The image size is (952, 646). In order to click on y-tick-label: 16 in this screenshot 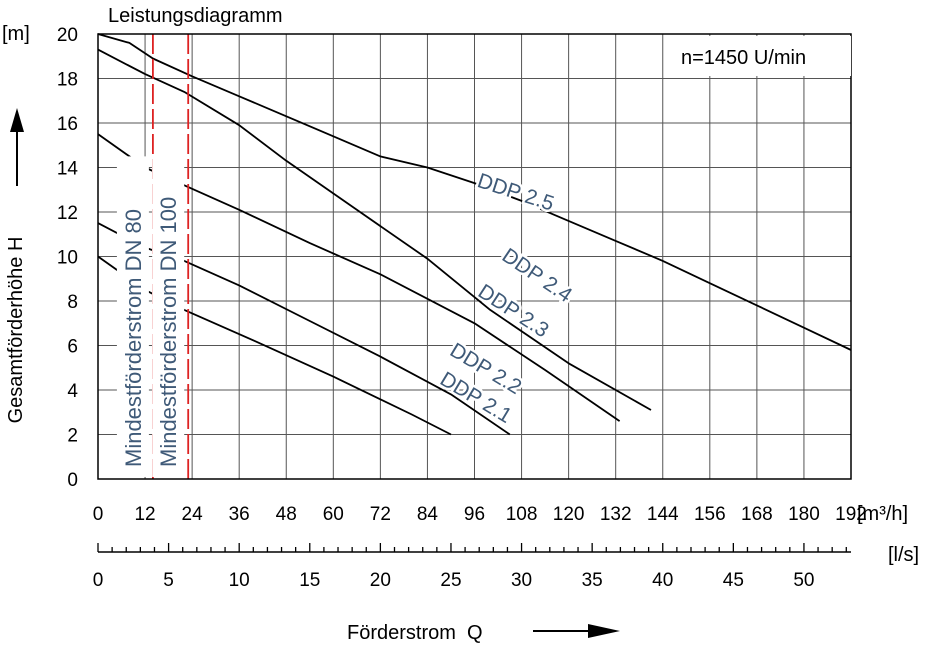, I will do `click(67, 124)`.